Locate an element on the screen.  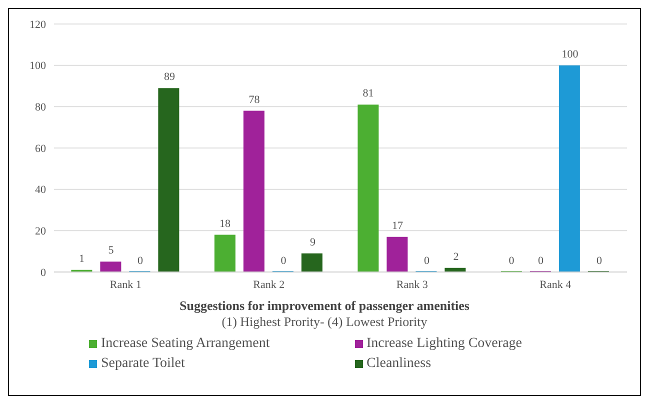
text: (1) Highest Prority- (4) Lowest Priority is located at coordinates (324, 322).